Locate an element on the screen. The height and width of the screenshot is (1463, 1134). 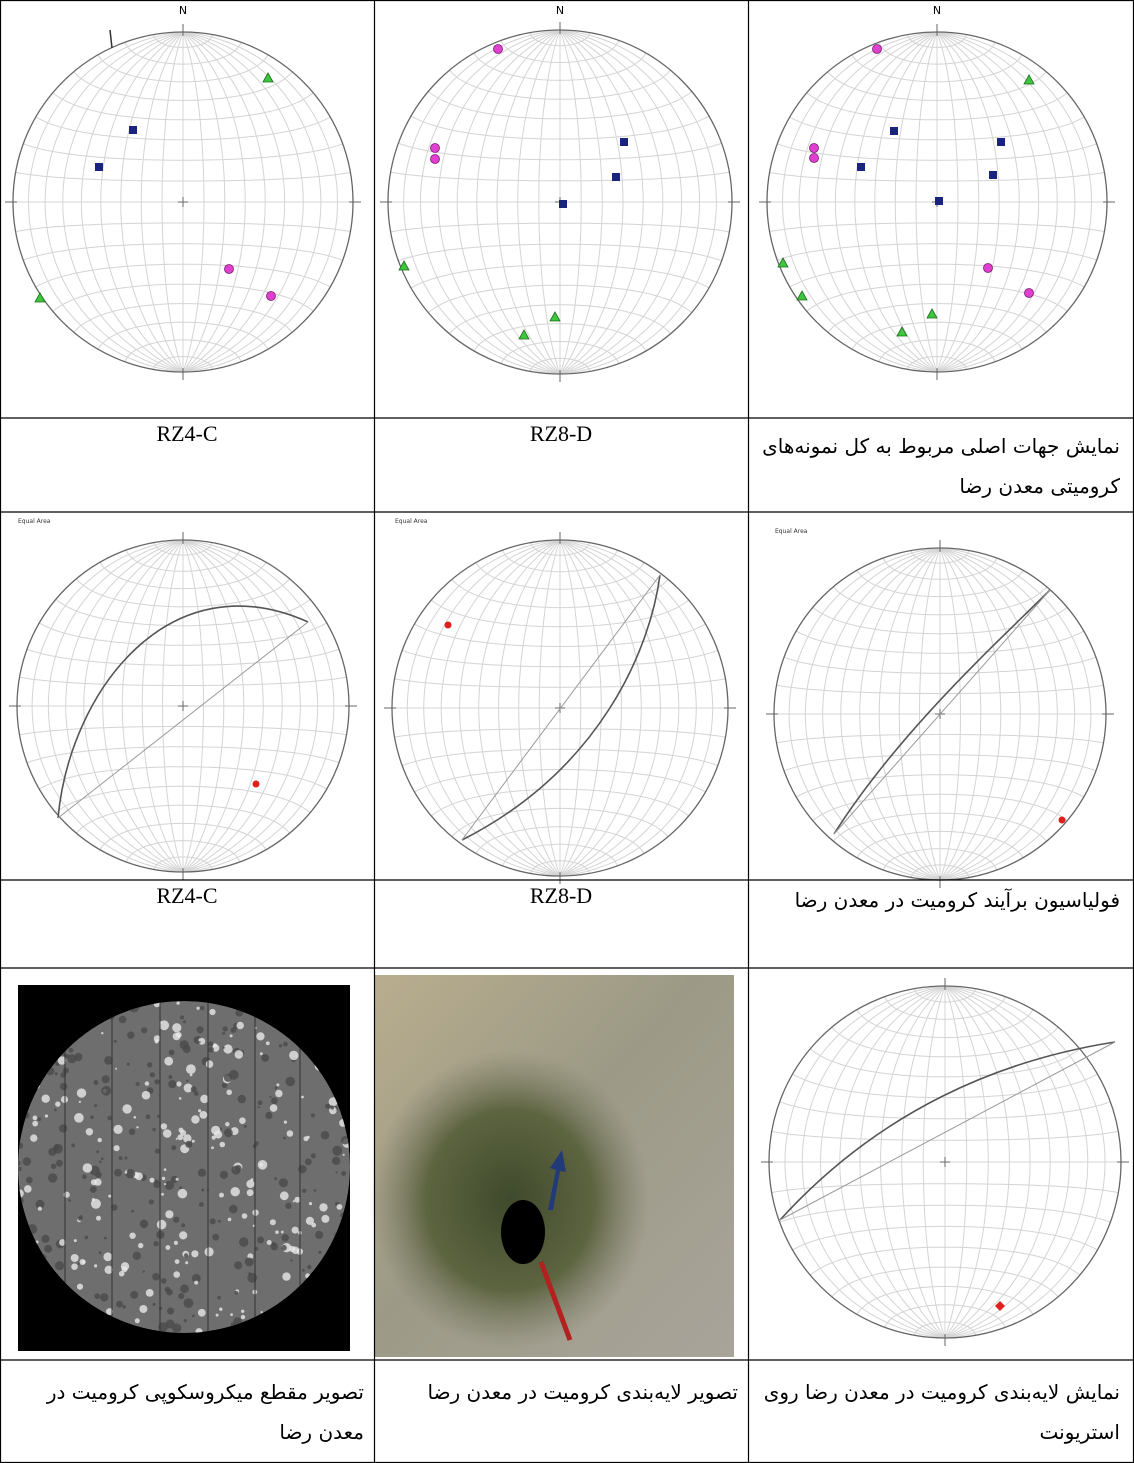
photo-hole is located at coordinates (523, 1232).